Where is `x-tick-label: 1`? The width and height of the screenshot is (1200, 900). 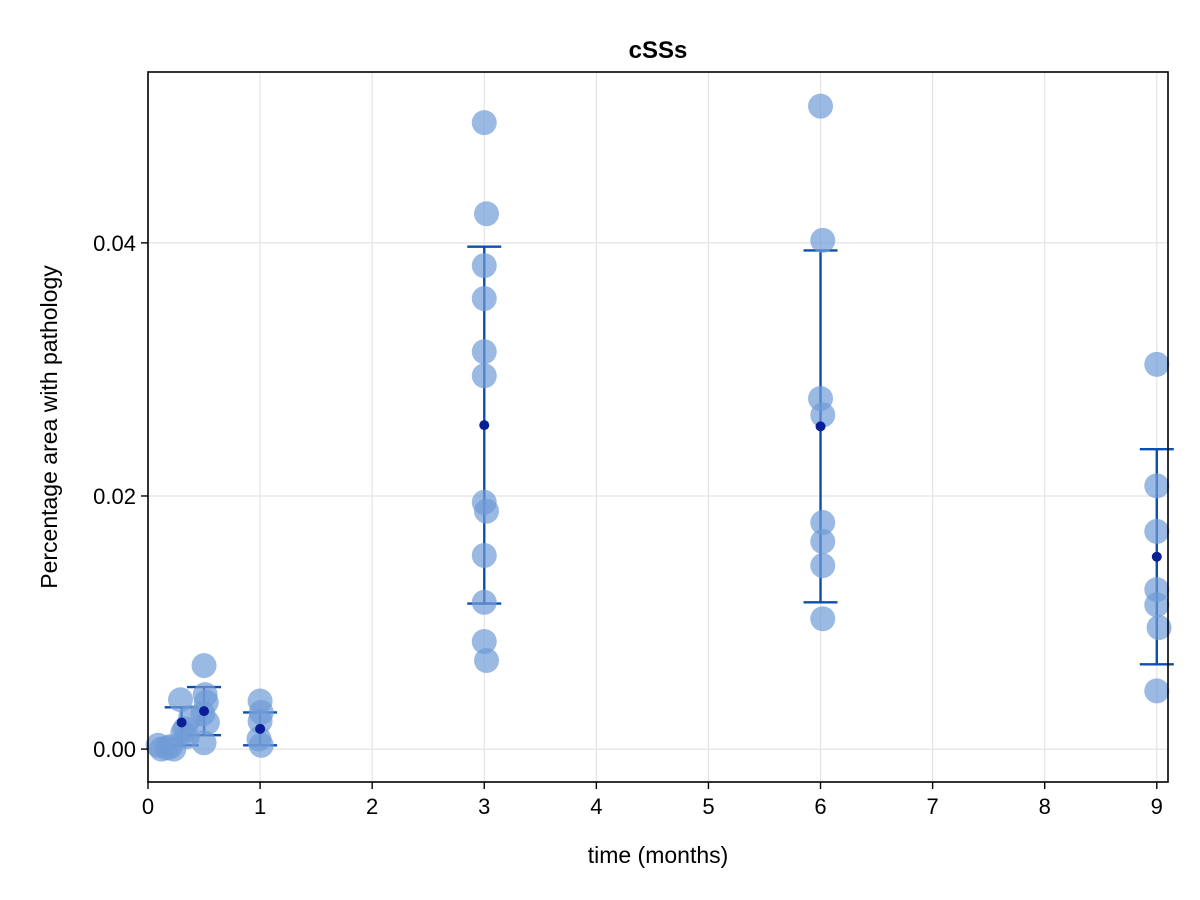 x-tick-label: 1 is located at coordinates (260, 806).